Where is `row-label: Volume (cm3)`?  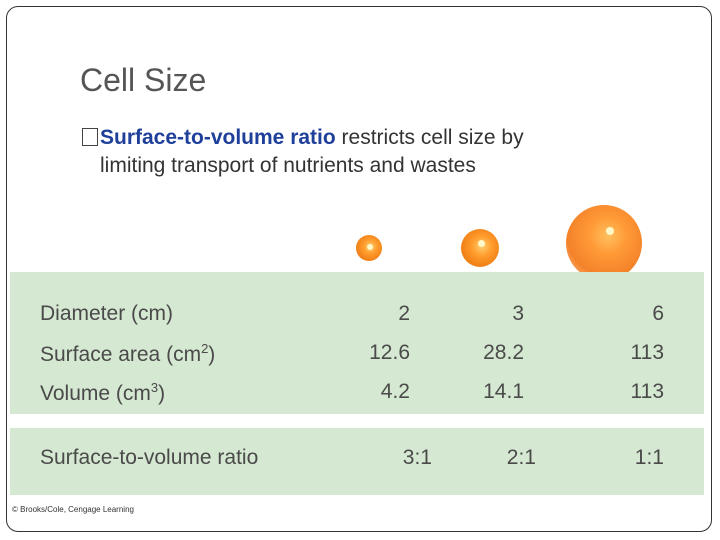
row-label: Volume (cm3) is located at coordinates (103, 392).